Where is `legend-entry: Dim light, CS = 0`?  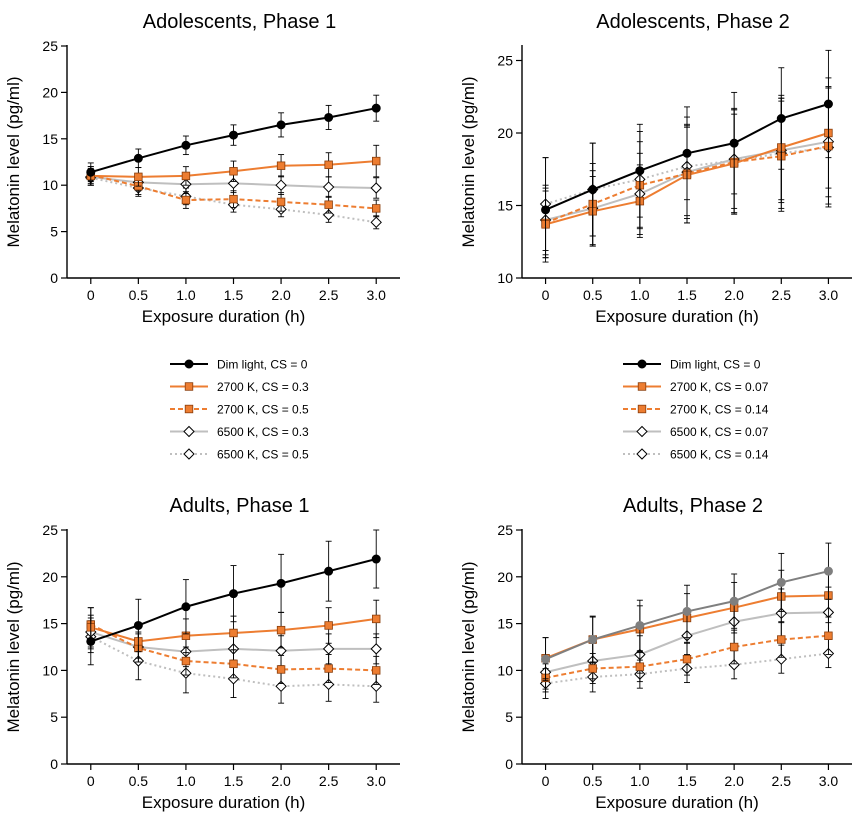
legend-entry: Dim light, CS = 0 is located at coordinates (239, 365).